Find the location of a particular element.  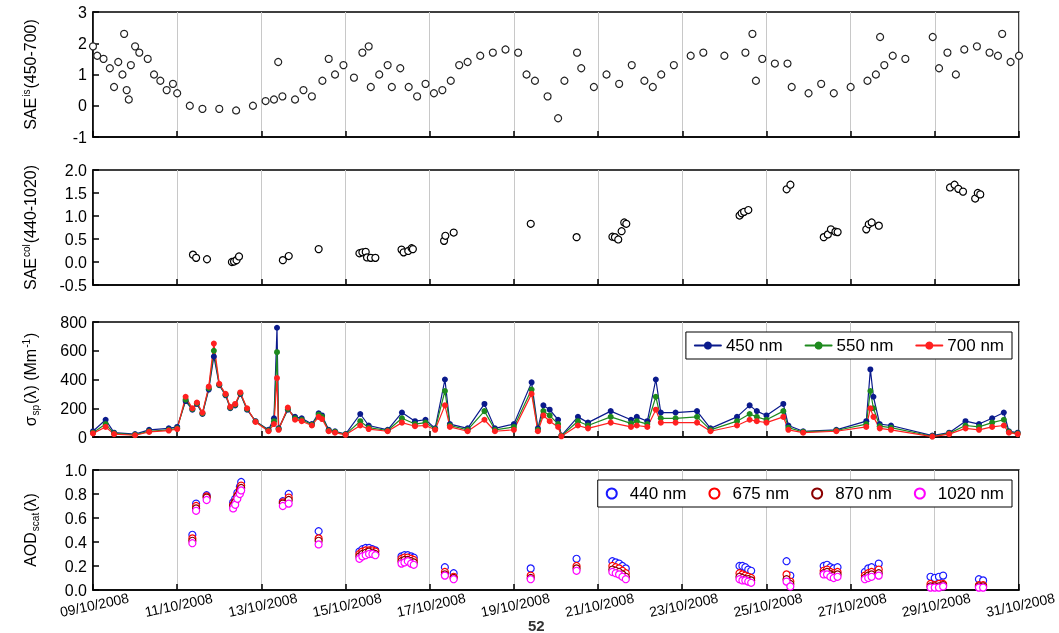

y-tick-label: 0.5 is located at coordinates (76, 239).